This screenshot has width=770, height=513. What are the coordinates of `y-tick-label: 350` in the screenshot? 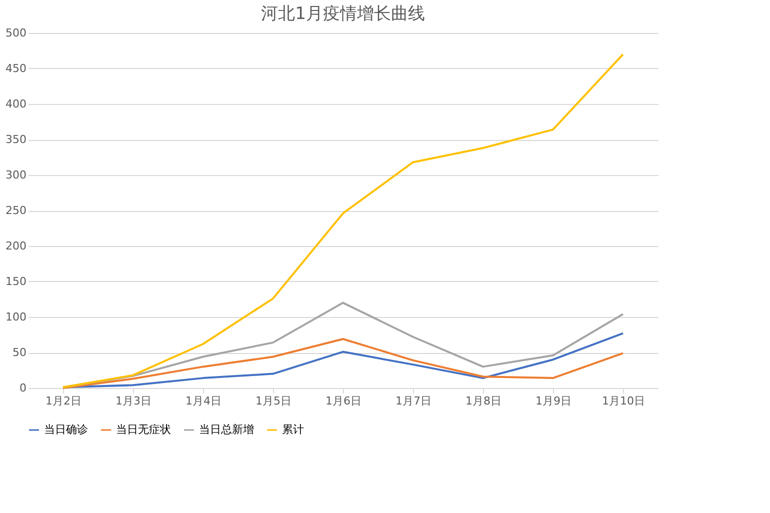 It's located at (16, 139).